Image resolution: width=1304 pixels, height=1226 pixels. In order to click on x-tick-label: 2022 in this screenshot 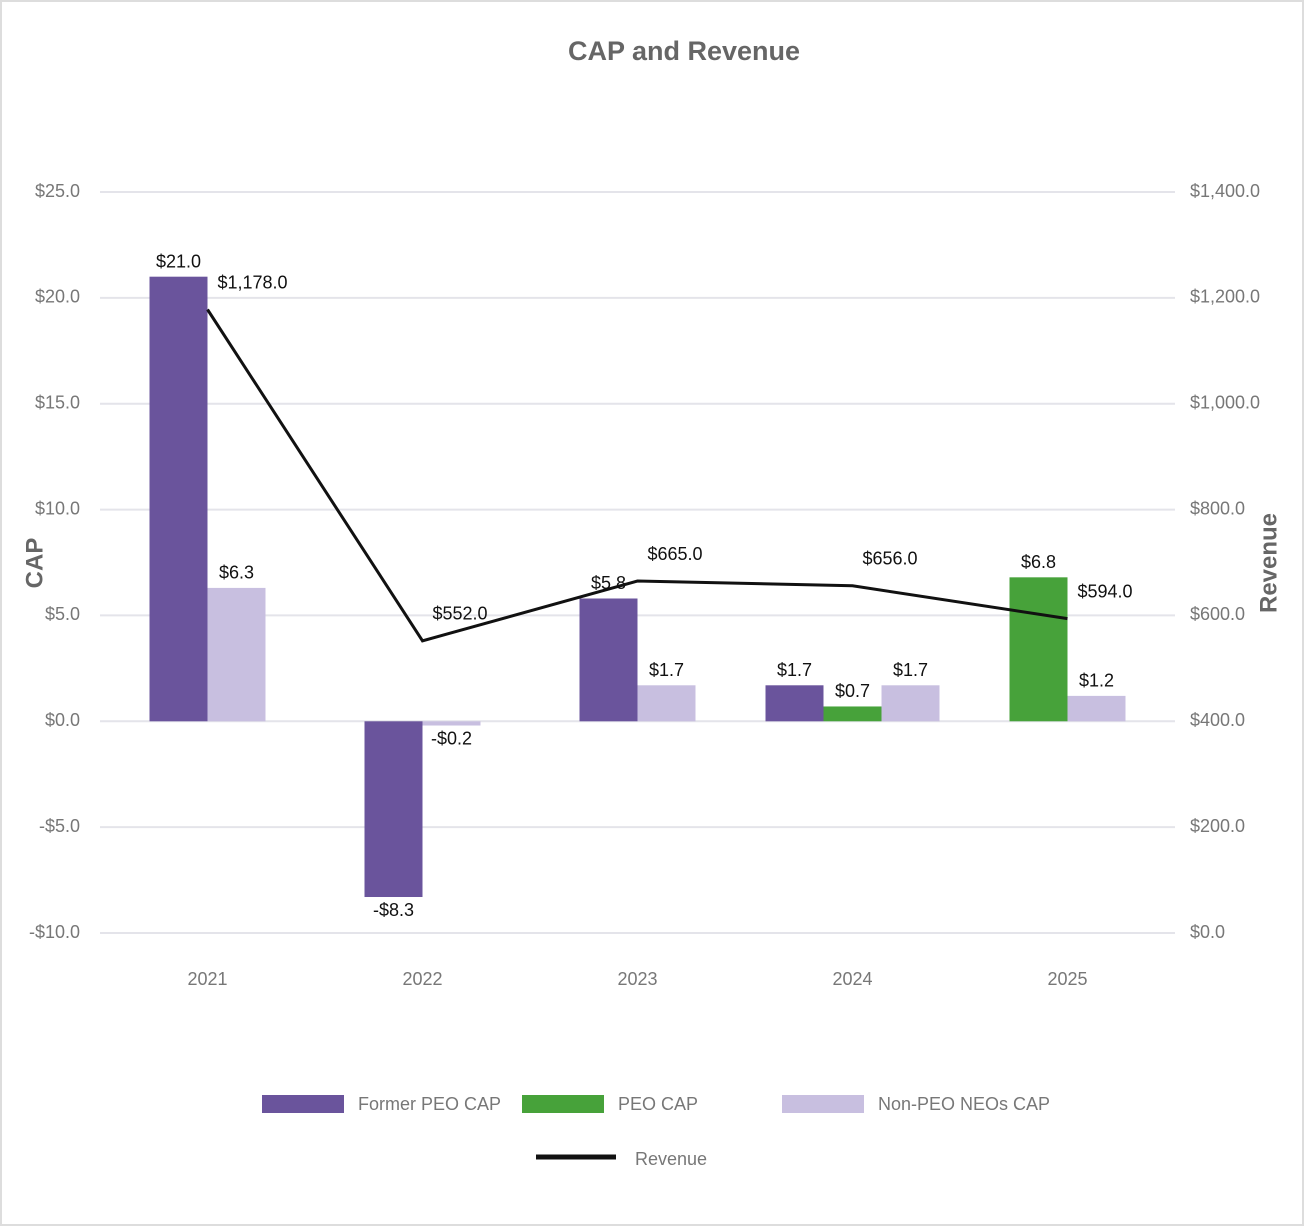, I will do `click(422, 979)`.